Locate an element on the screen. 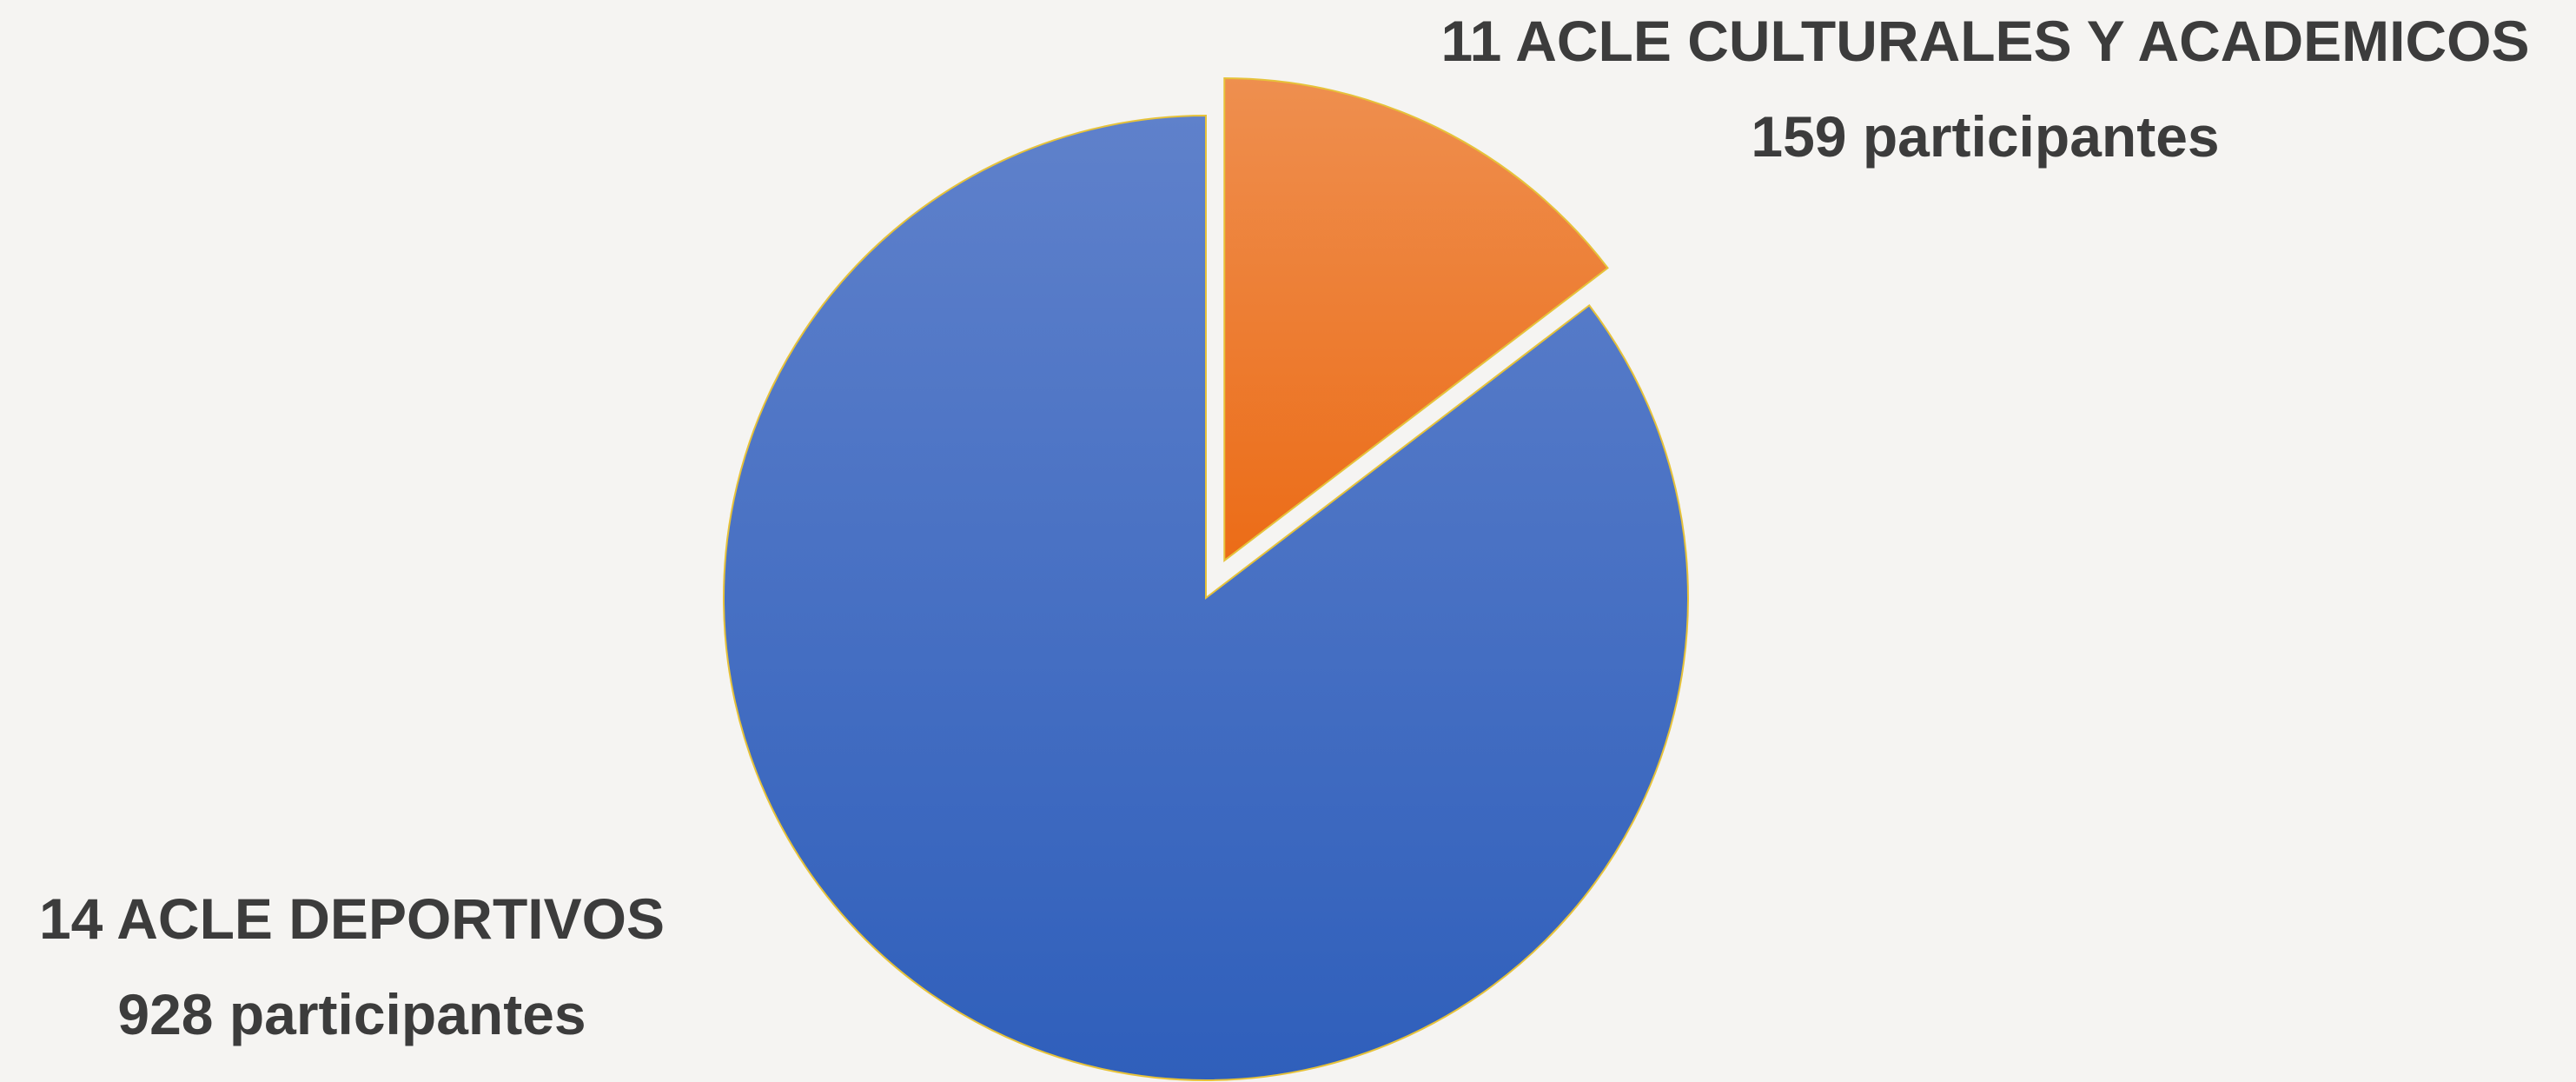 The width and height of the screenshot is (2576, 1082). label-culturales-name: 11 ACLE CULTURALES Y ACADEMICOS is located at coordinates (1985, 41).